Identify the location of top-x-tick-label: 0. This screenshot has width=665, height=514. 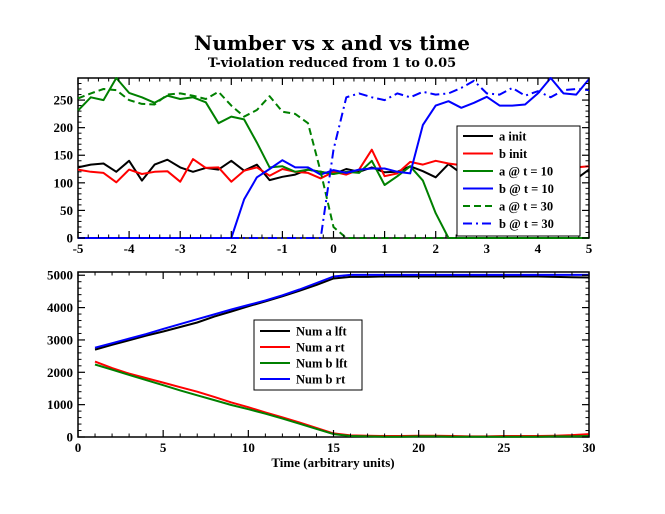
(333, 248).